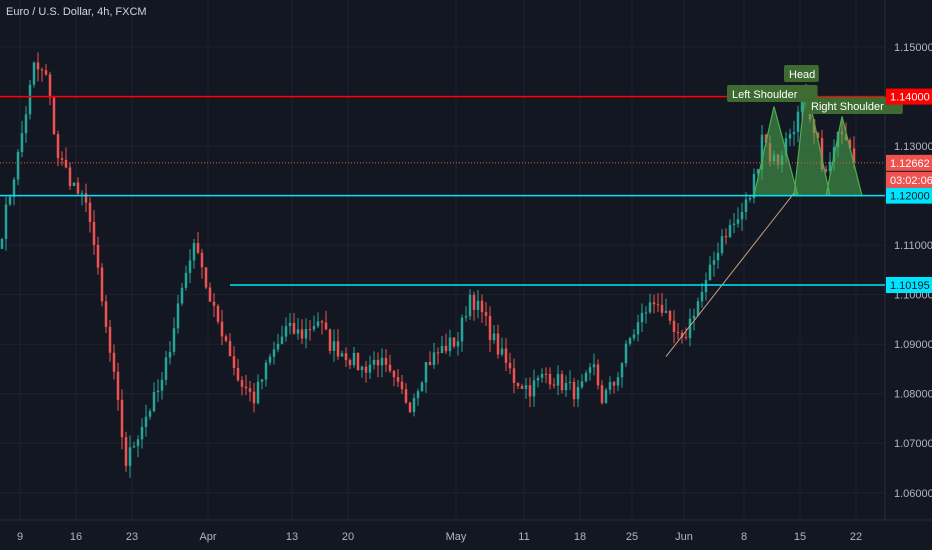  What do you see at coordinates (800, 537) in the screenshot?
I see `time-tick-label: 15` at bounding box center [800, 537].